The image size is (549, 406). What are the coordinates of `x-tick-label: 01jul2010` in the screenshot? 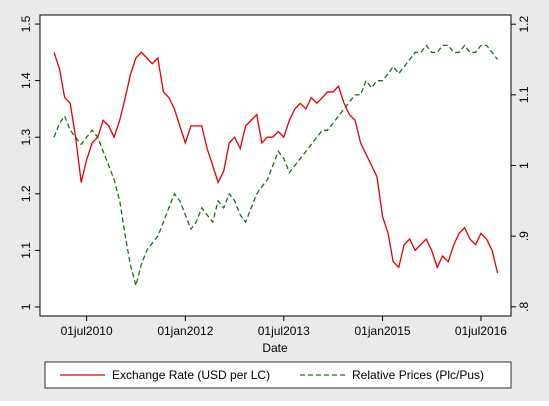 It's located at (87, 331).